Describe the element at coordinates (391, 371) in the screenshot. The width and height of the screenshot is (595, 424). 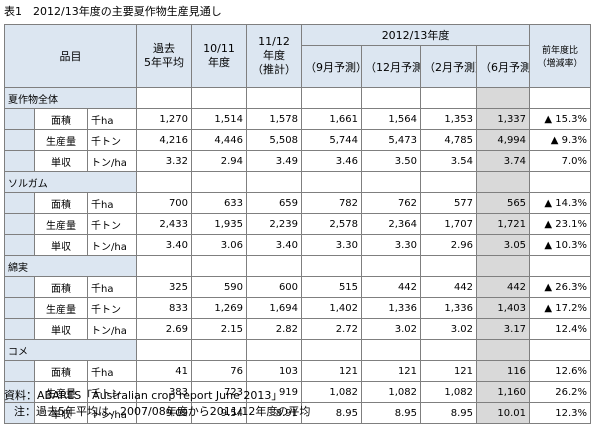
I see `cell-dec: 121` at that location.